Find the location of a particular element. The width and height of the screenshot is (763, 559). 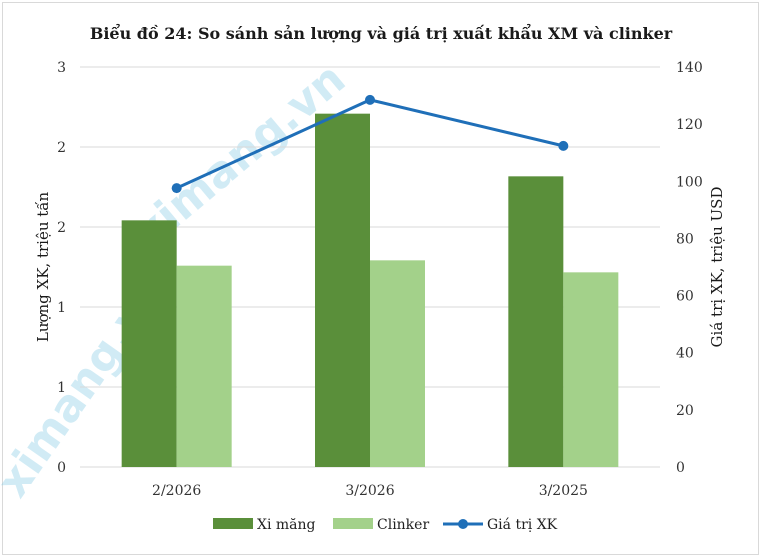

legend-marker is located at coordinates (463, 524).